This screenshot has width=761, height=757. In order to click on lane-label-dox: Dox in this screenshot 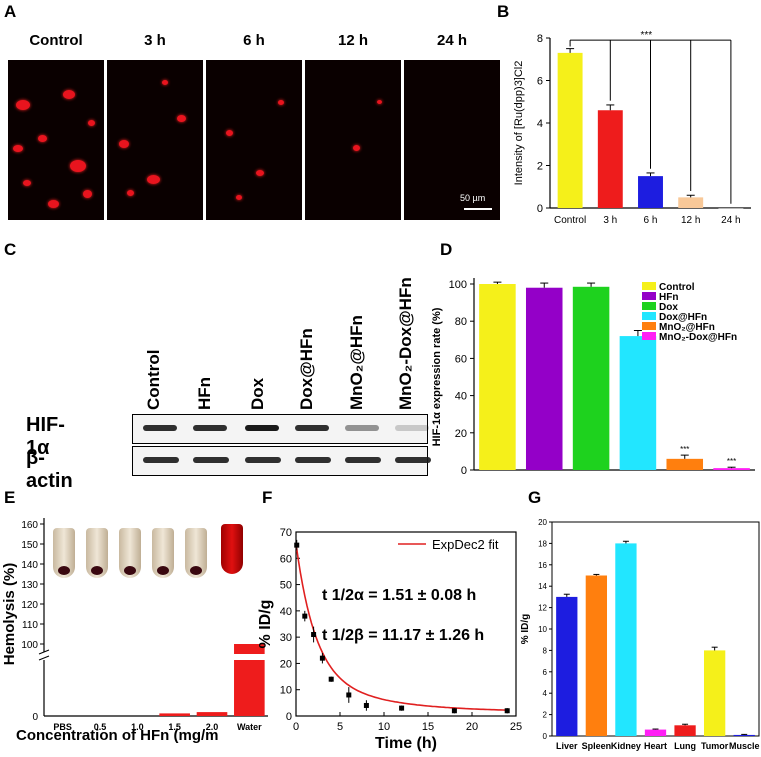, I will do `click(257, 393)`.